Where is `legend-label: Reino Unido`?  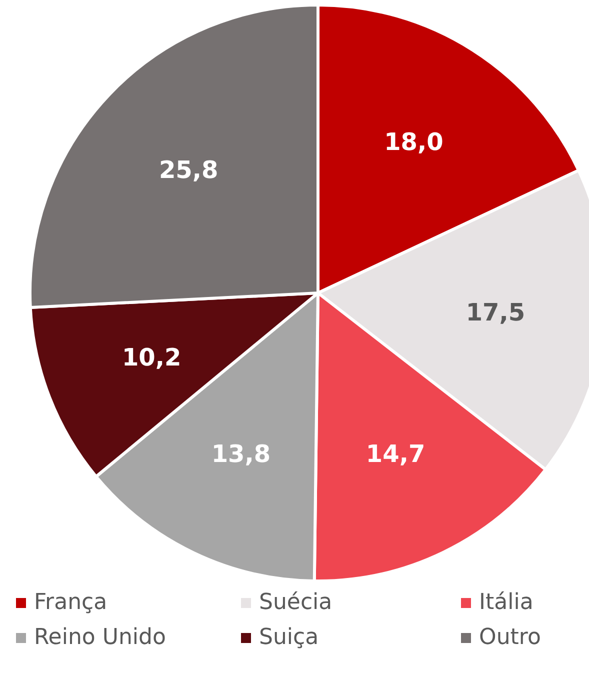 legend-label: Reino Unido is located at coordinates (100, 637).